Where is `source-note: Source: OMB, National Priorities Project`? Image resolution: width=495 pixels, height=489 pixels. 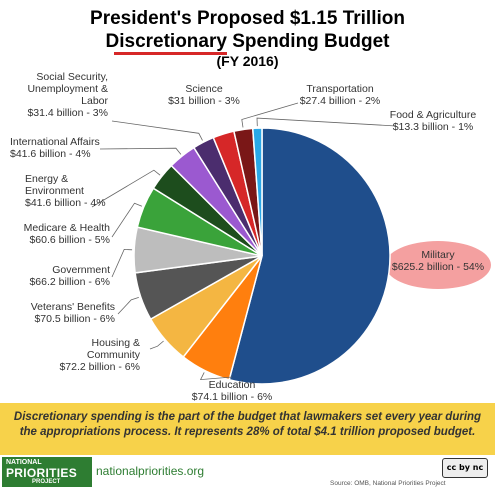 source-note: Source: OMB, National Priorities Project is located at coordinates (388, 483).